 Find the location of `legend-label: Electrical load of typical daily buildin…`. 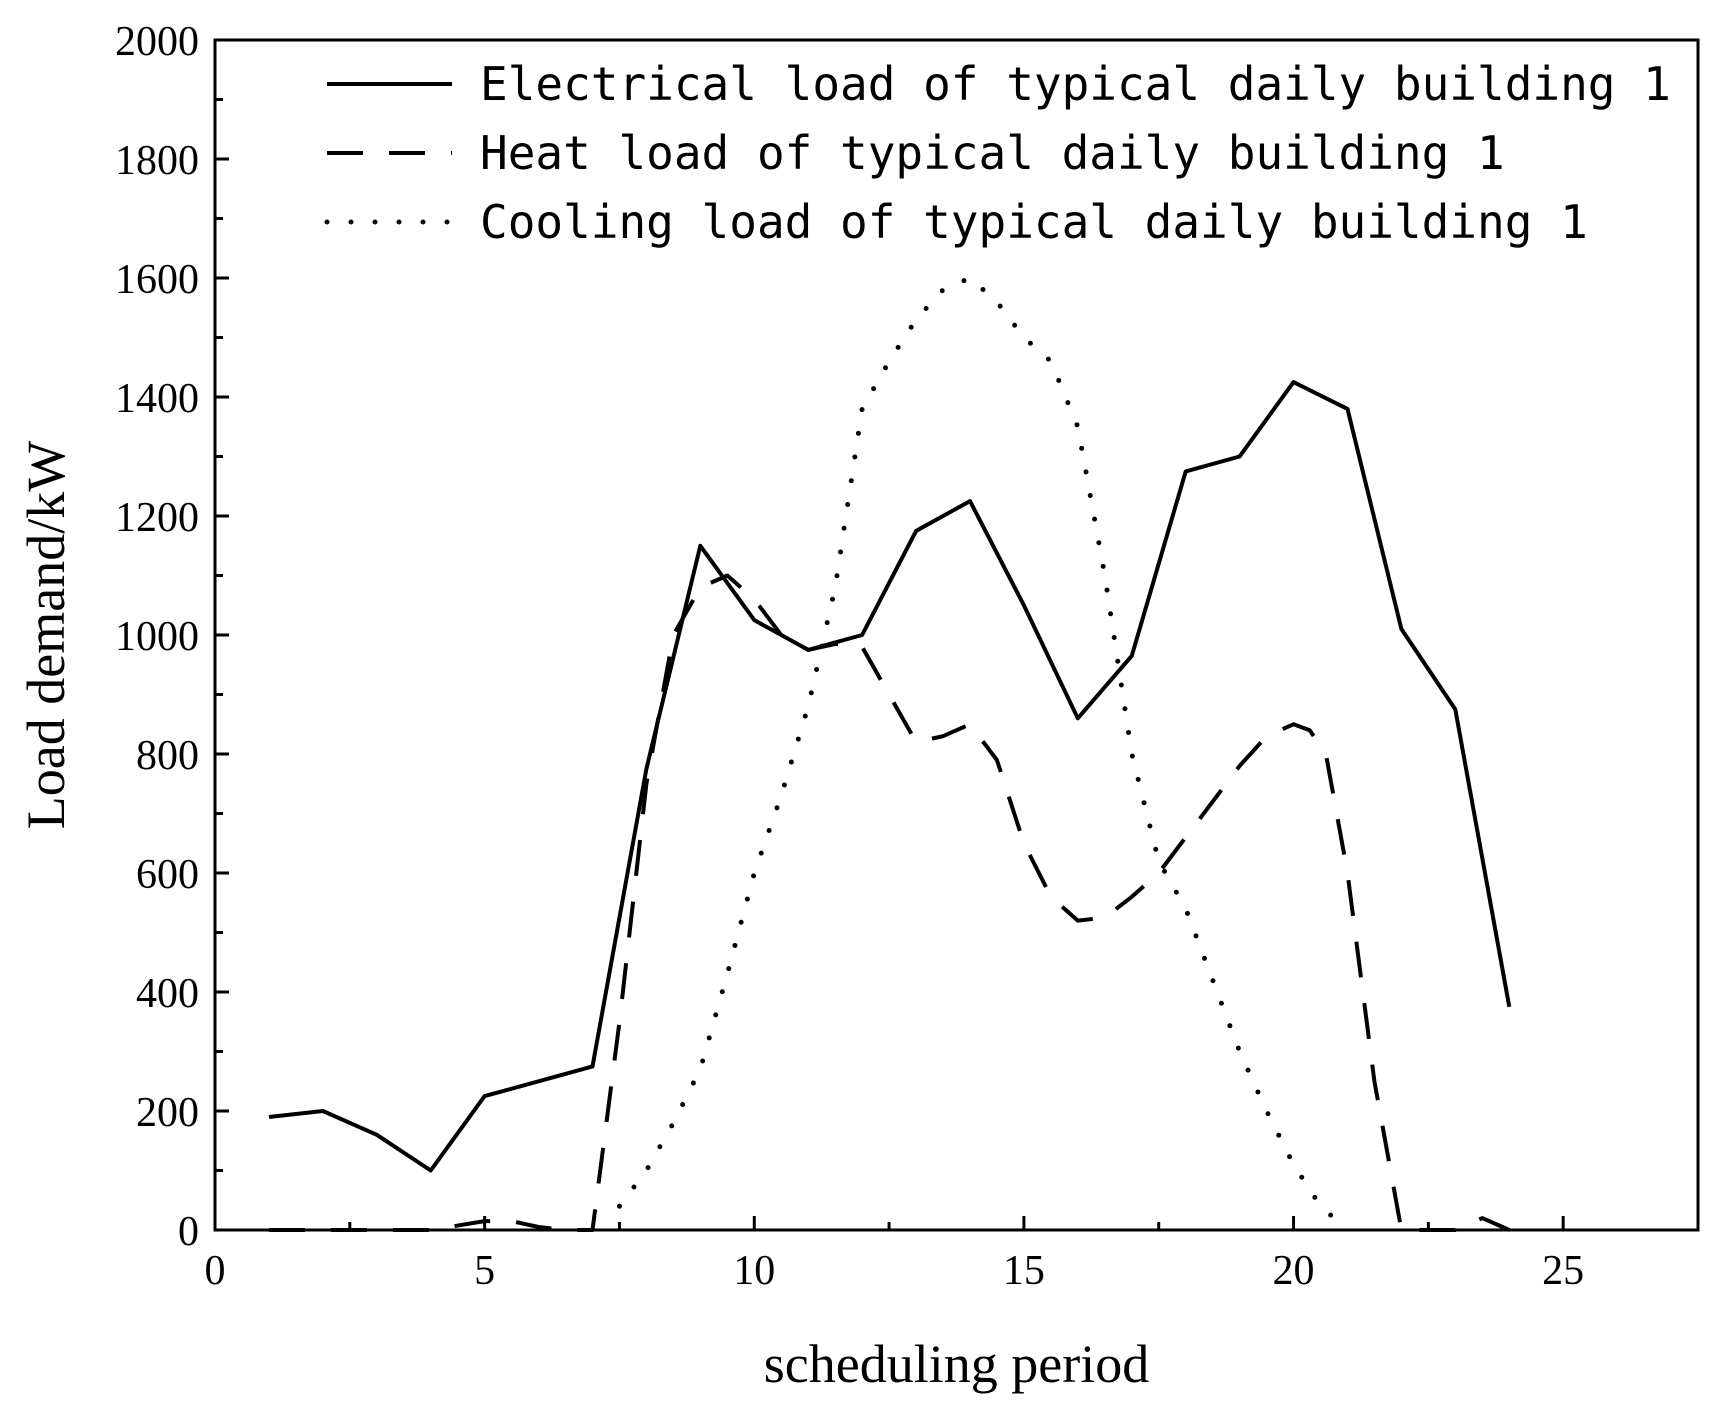

legend-label: Electrical load of typical daily buildin… is located at coordinates (1075, 84).